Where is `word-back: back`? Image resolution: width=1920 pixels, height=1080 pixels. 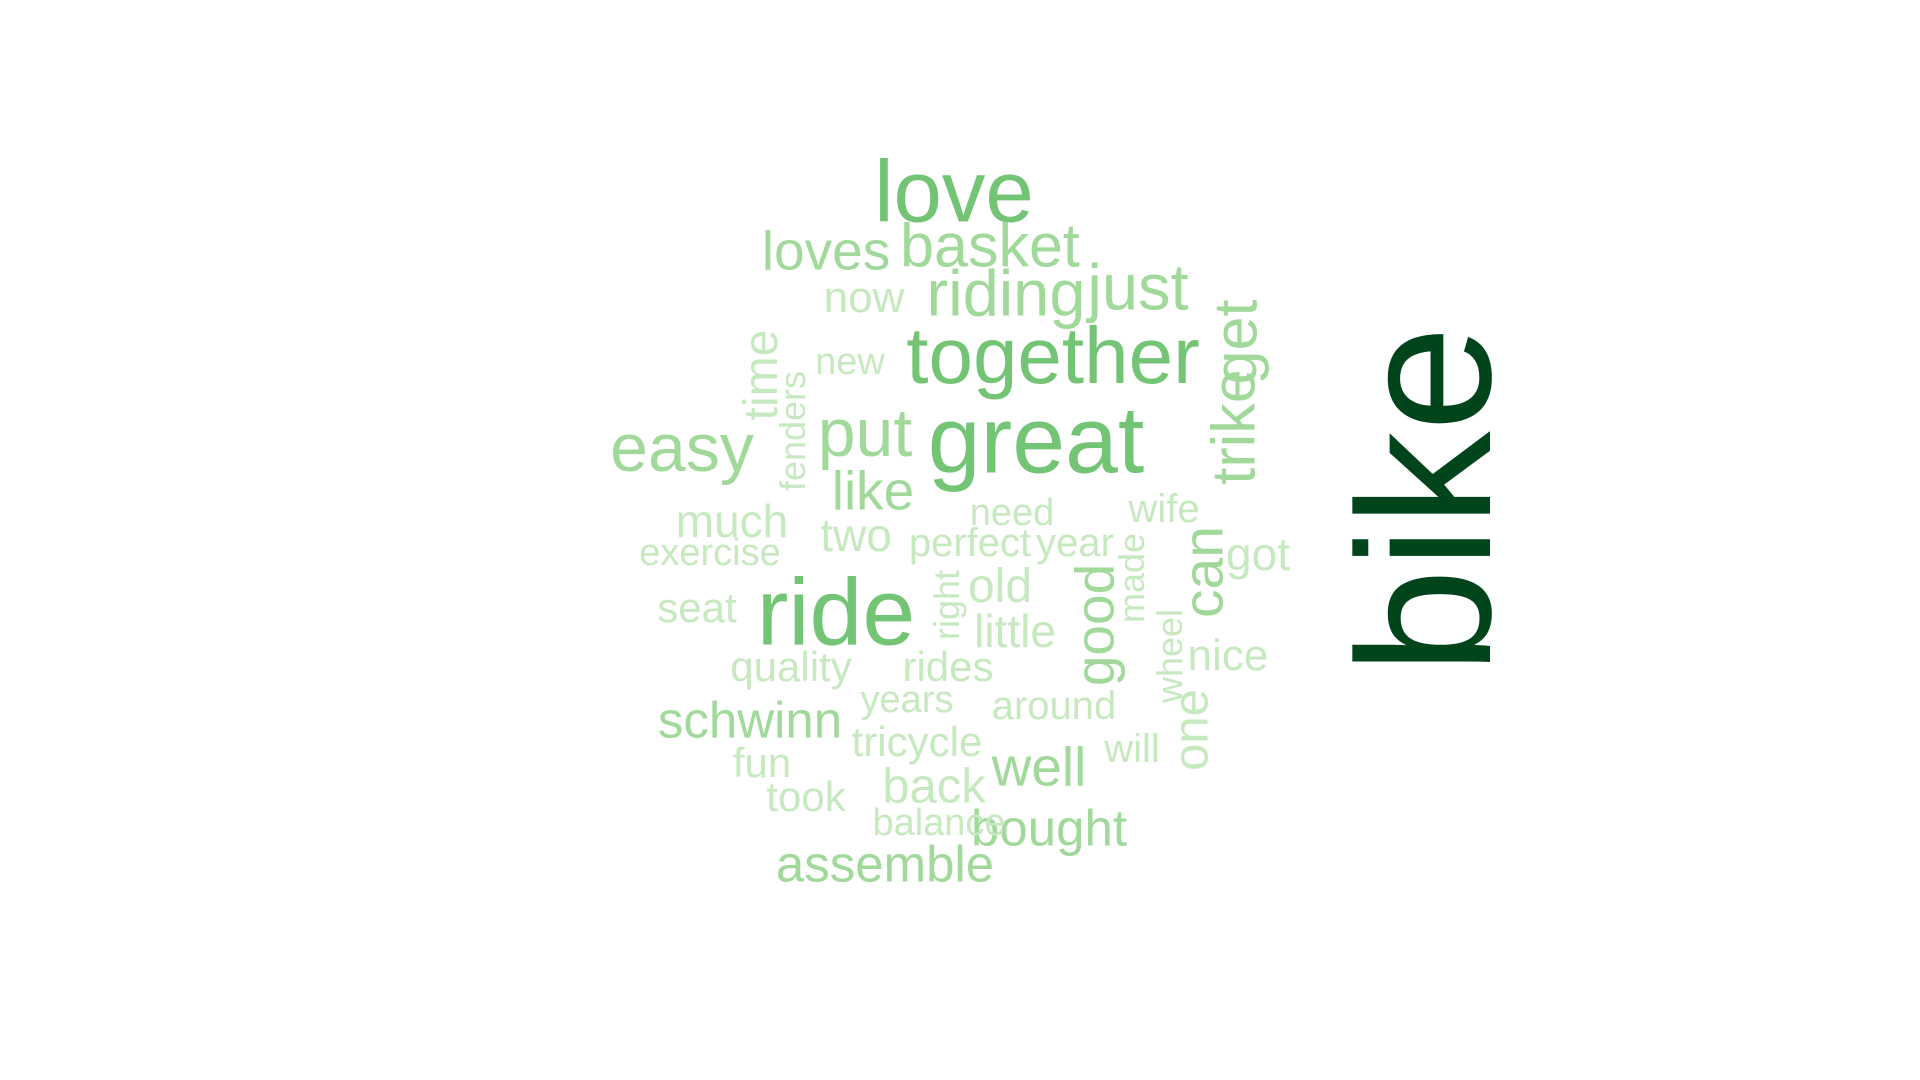
word-back: back is located at coordinates (934, 786).